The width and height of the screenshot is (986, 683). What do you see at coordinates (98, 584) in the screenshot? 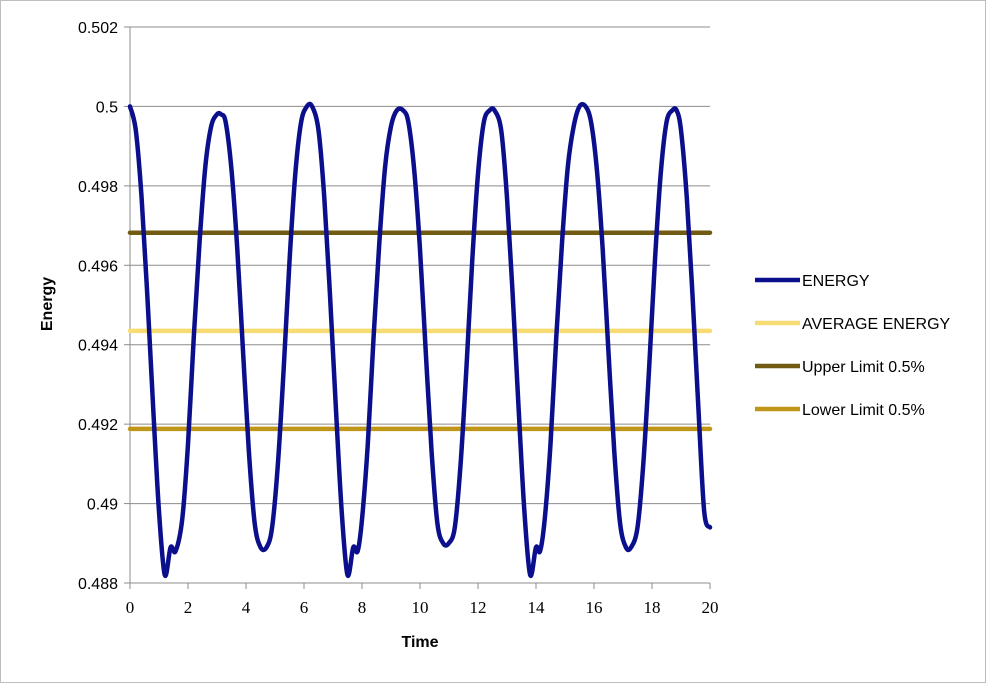
I see `y-tick-label: 0.488` at bounding box center [98, 584].